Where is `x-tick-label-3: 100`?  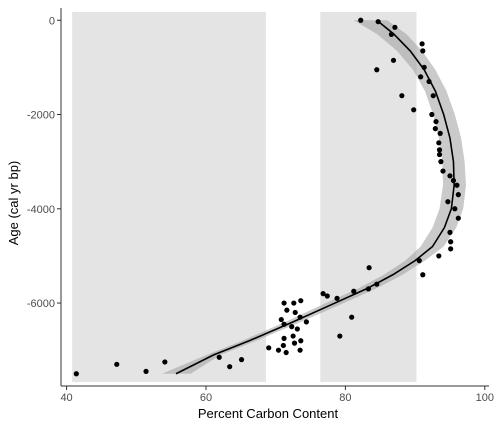 x-tick-label-3: 100 is located at coordinates (485, 398).